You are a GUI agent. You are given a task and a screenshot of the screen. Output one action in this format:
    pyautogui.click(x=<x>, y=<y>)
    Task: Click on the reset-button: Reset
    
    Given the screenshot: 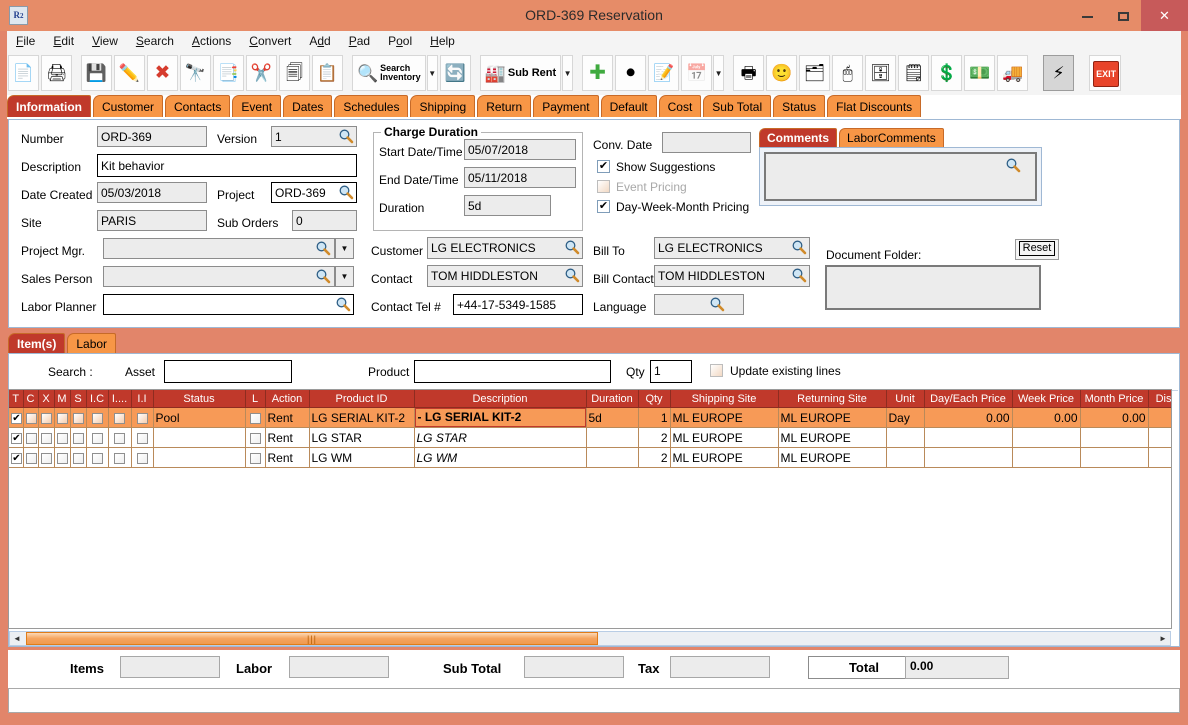 What is the action you would take?
    pyautogui.click(x=1037, y=249)
    